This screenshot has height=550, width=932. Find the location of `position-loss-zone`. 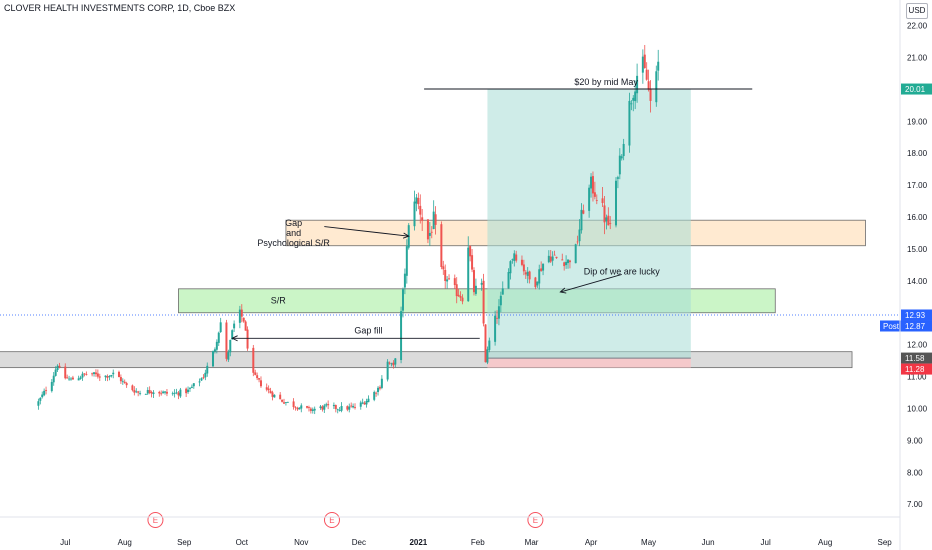

position-loss-zone is located at coordinates (589, 363).